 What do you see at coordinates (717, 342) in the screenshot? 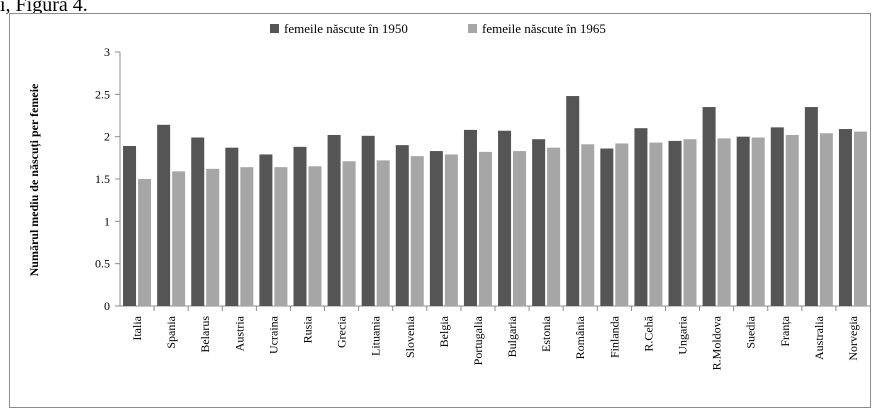
I see `x-tick-label: R.Moldova` at bounding box center [717, 342].